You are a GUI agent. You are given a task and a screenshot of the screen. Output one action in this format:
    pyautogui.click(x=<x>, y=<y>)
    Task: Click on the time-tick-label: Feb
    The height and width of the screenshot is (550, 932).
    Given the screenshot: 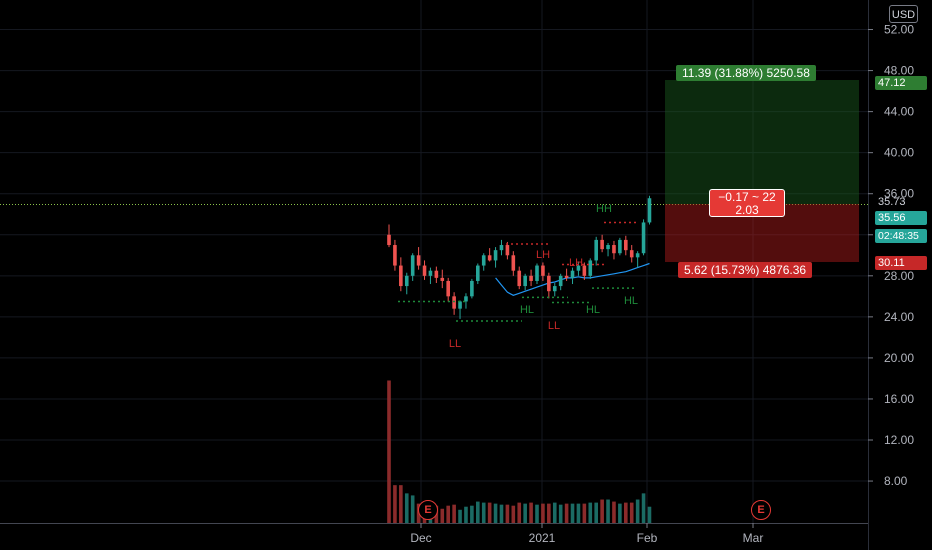 What is the action you would take?
    pyautogui.click(x=647, y=538)
    